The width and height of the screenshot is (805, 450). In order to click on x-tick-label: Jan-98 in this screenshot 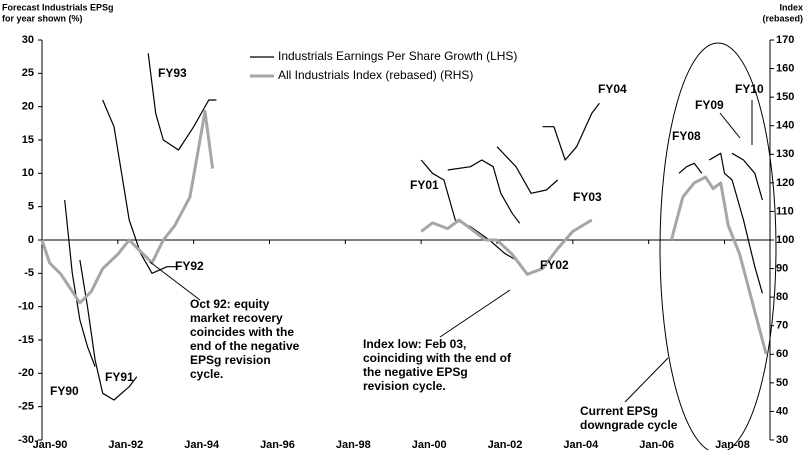, I will do `click(353, 444)`.